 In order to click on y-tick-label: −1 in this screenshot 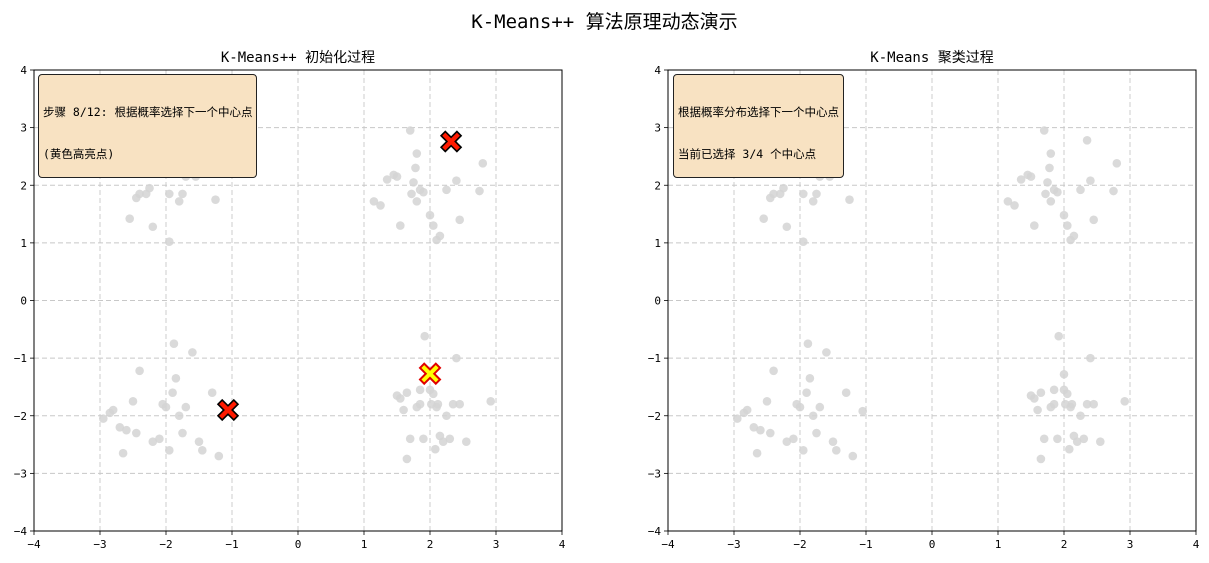, I will do `click(654, 358)`.